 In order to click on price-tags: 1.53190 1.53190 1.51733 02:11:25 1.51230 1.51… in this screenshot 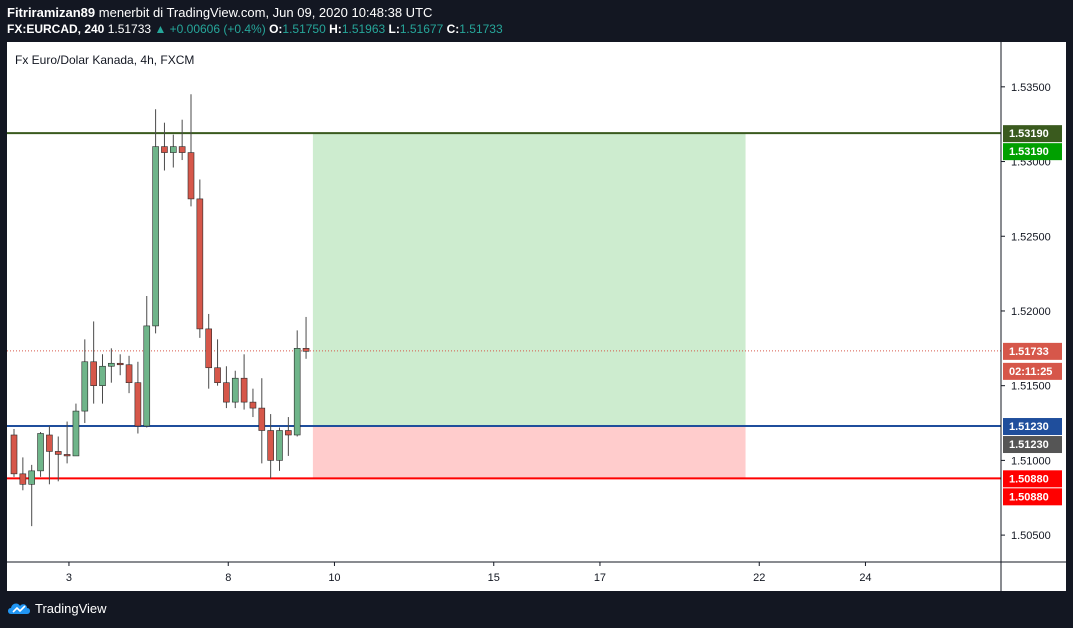, I will do `click(1032, 315)`.